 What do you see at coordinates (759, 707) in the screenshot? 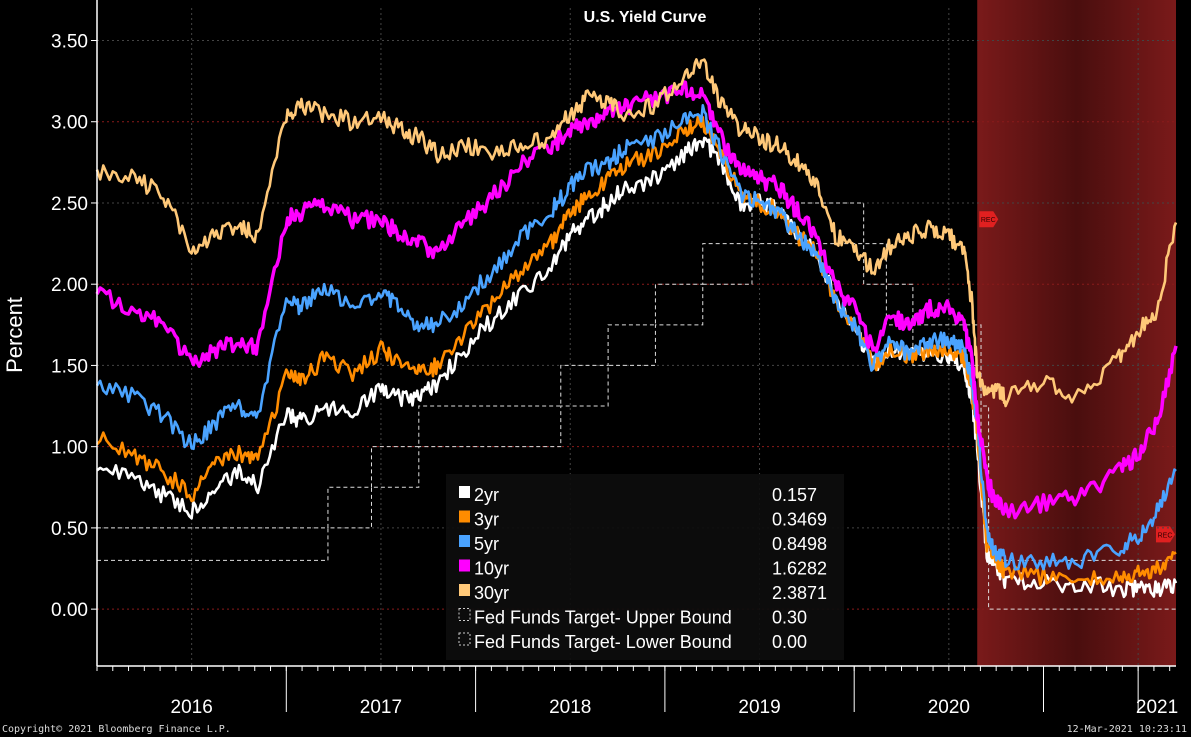
I see `x-tick-label: 2019` at bounding box center [759, 707].